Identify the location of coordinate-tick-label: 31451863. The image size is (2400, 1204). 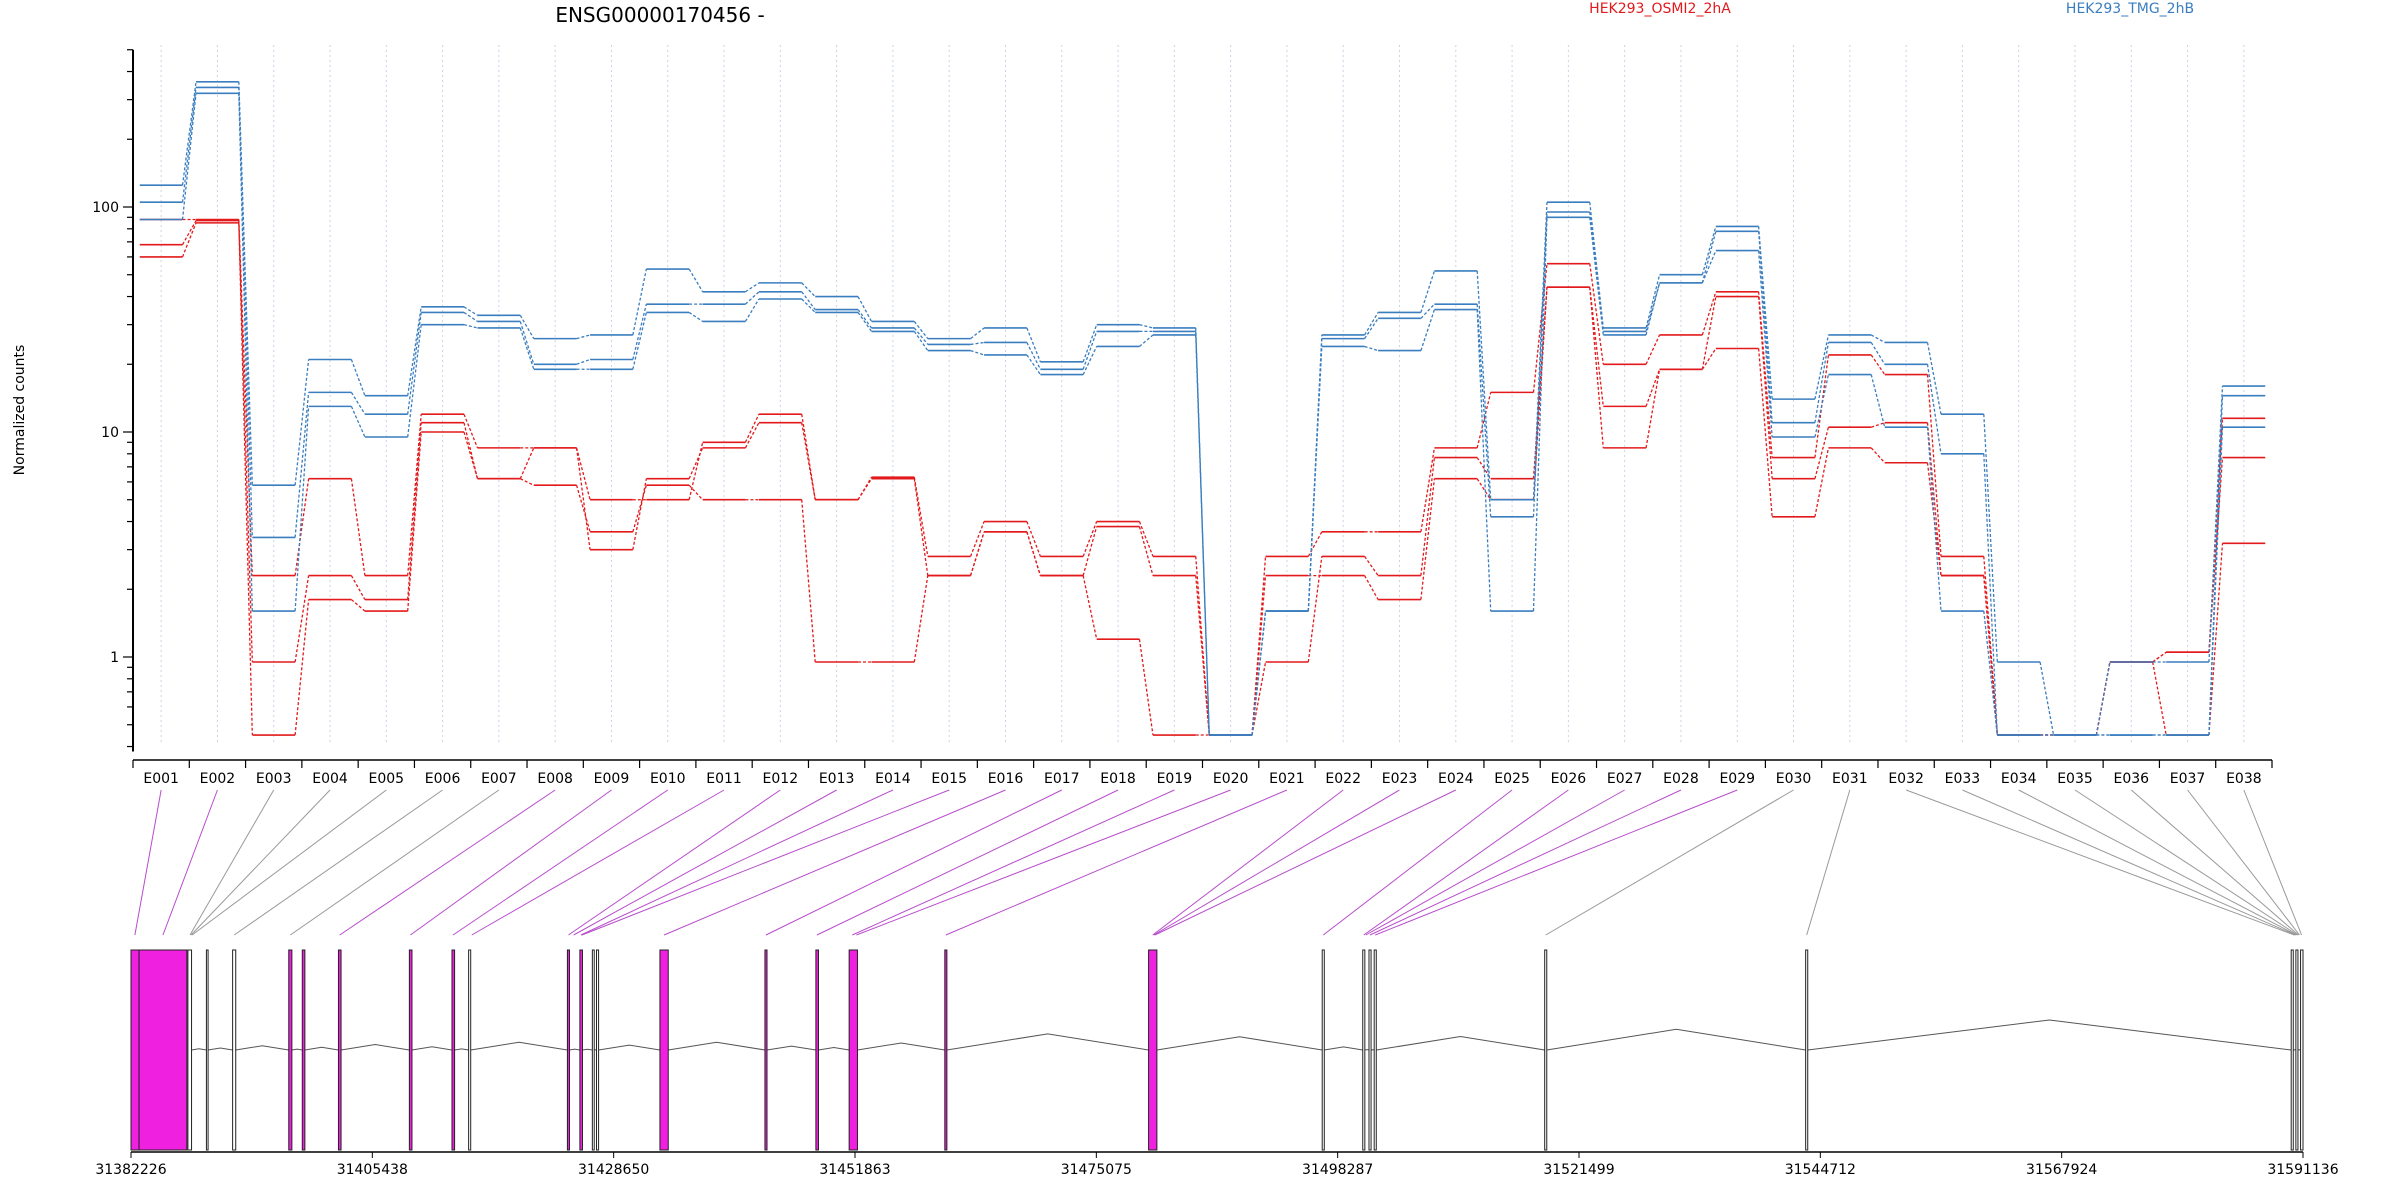
(854, 1170).